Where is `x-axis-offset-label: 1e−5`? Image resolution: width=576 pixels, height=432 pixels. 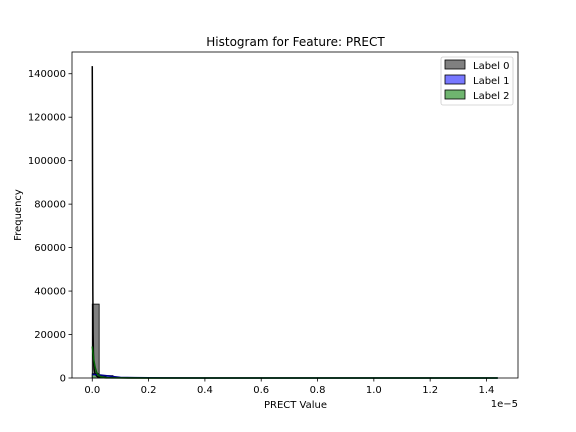
x-axis-offset-label: 1e−5 is located at coordinates (504, 404).